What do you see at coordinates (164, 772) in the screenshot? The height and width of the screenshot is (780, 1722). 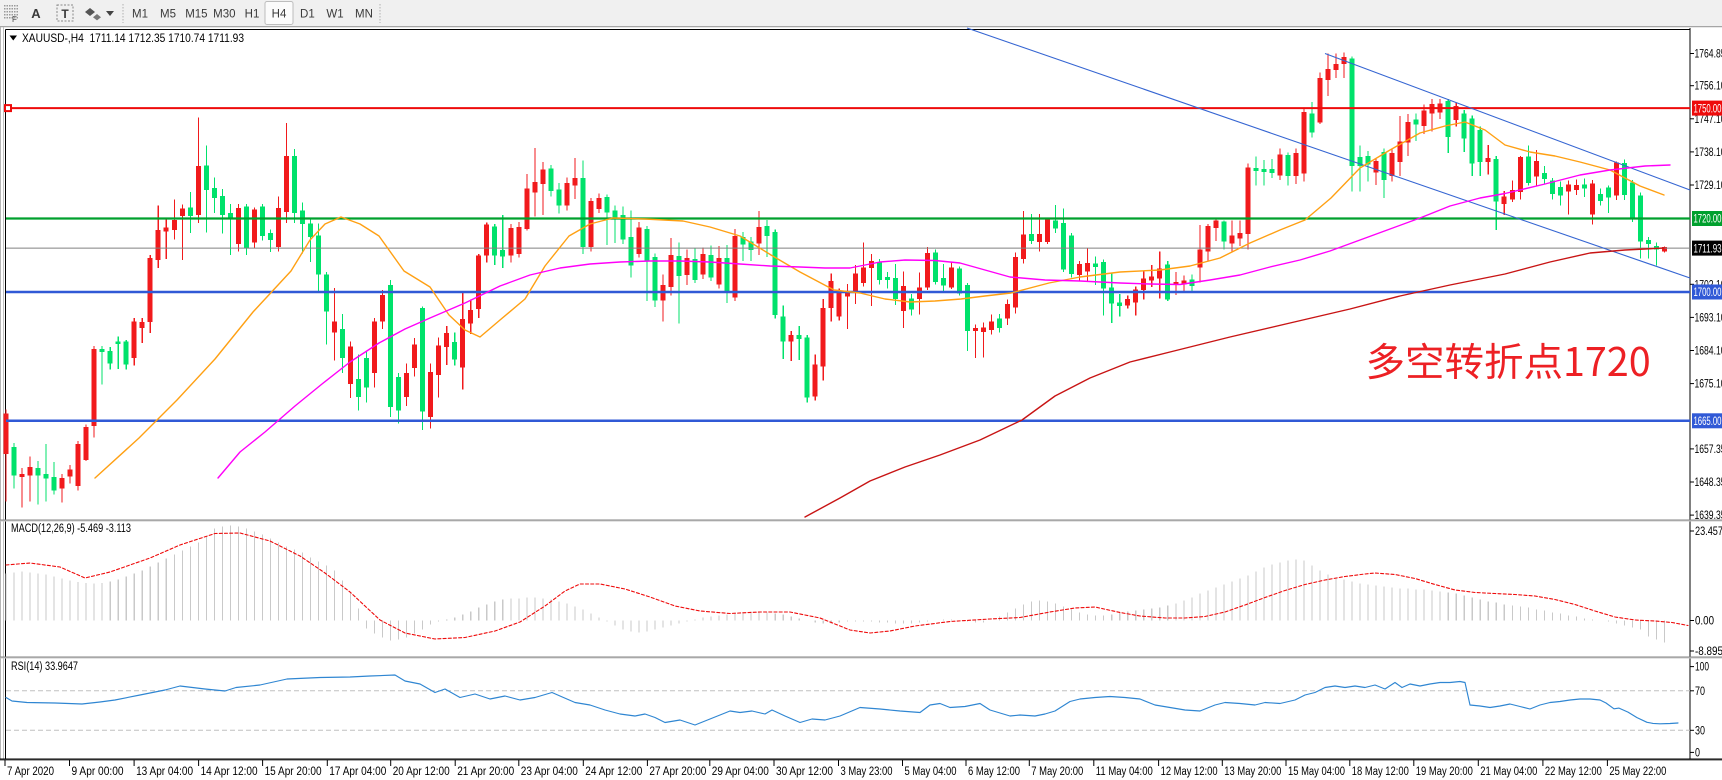 I see `svg-text: 13 Apr 04:00` at bounding box center [164, 772].